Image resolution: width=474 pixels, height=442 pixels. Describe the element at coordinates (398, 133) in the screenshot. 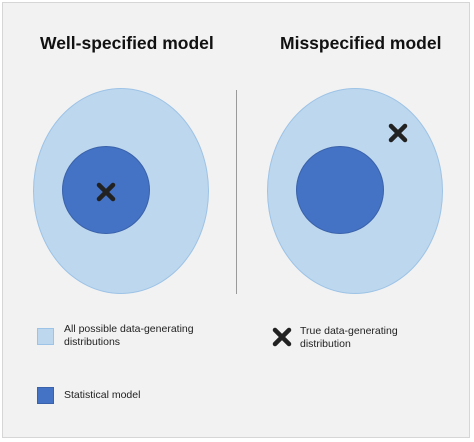

I see `right-true-distribution-icon` at that location.